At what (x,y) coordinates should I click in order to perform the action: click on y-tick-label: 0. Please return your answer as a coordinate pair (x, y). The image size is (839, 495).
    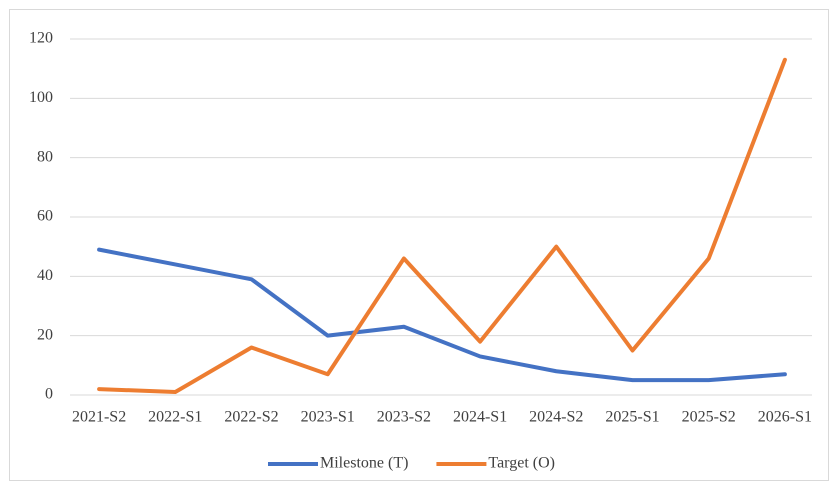
    Looking at the image, I should click on (49, 394).